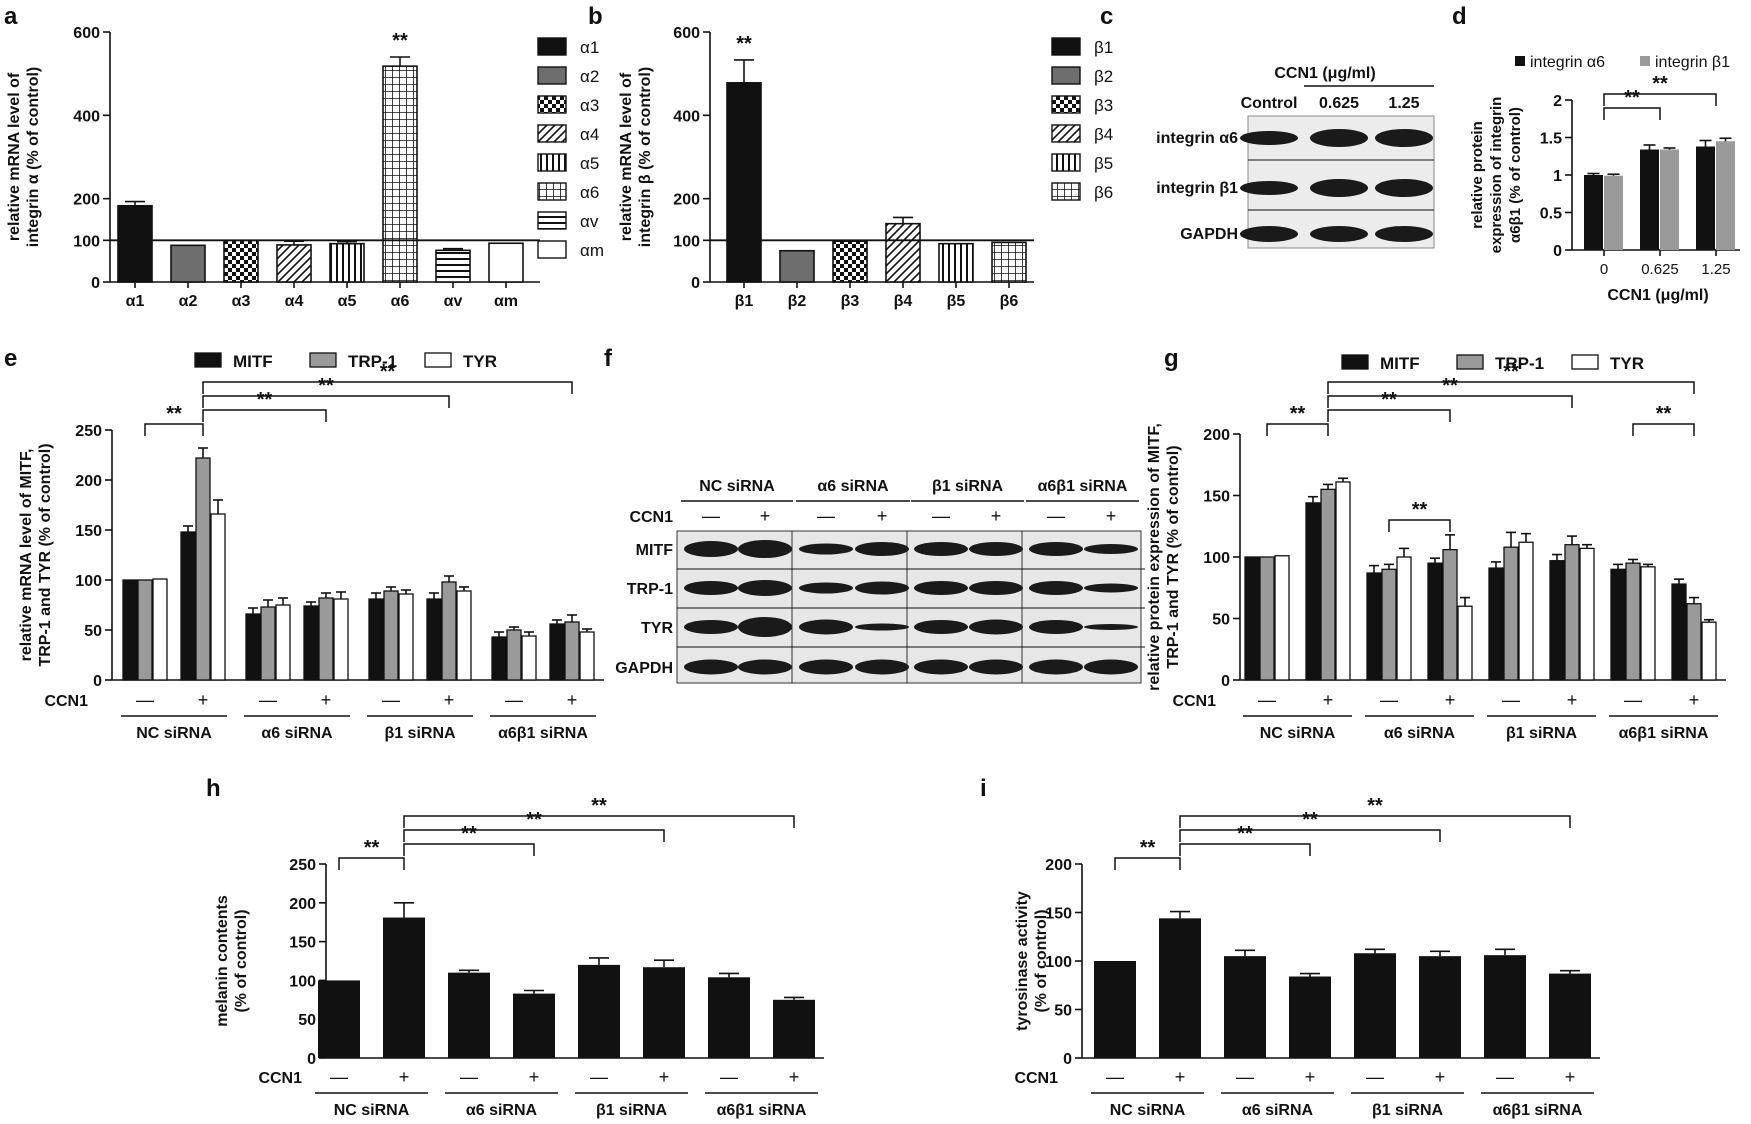 The height and width of the screenshot is (1124, 1751). Describe the element at coordinates (1269, 103) in the screenshot. I see `blot-c-column-label: Control` at that location.